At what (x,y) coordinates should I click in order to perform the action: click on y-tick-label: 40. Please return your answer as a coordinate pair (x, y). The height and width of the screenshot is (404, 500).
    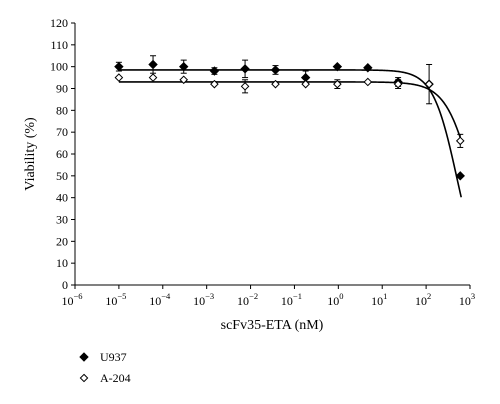
    Looking at the image, I should click on (62, 198).